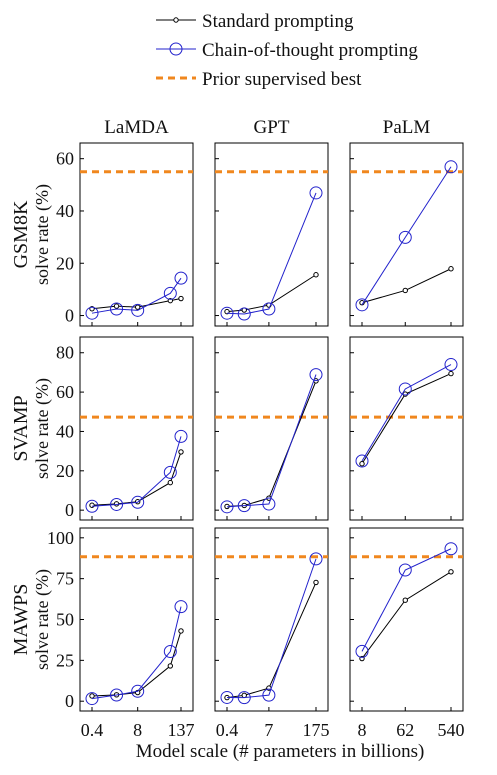 The width and height of the screenshot is (497, 775). What do you see at coordinates (176, 20) in the screenshot?
I see `legend-marker-standard` at bounding box center [176, 20].